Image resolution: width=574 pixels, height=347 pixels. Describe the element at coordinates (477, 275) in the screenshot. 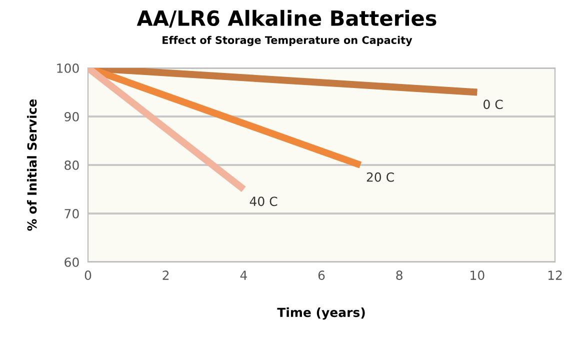

I see `x-tick-label: 10` at that location.